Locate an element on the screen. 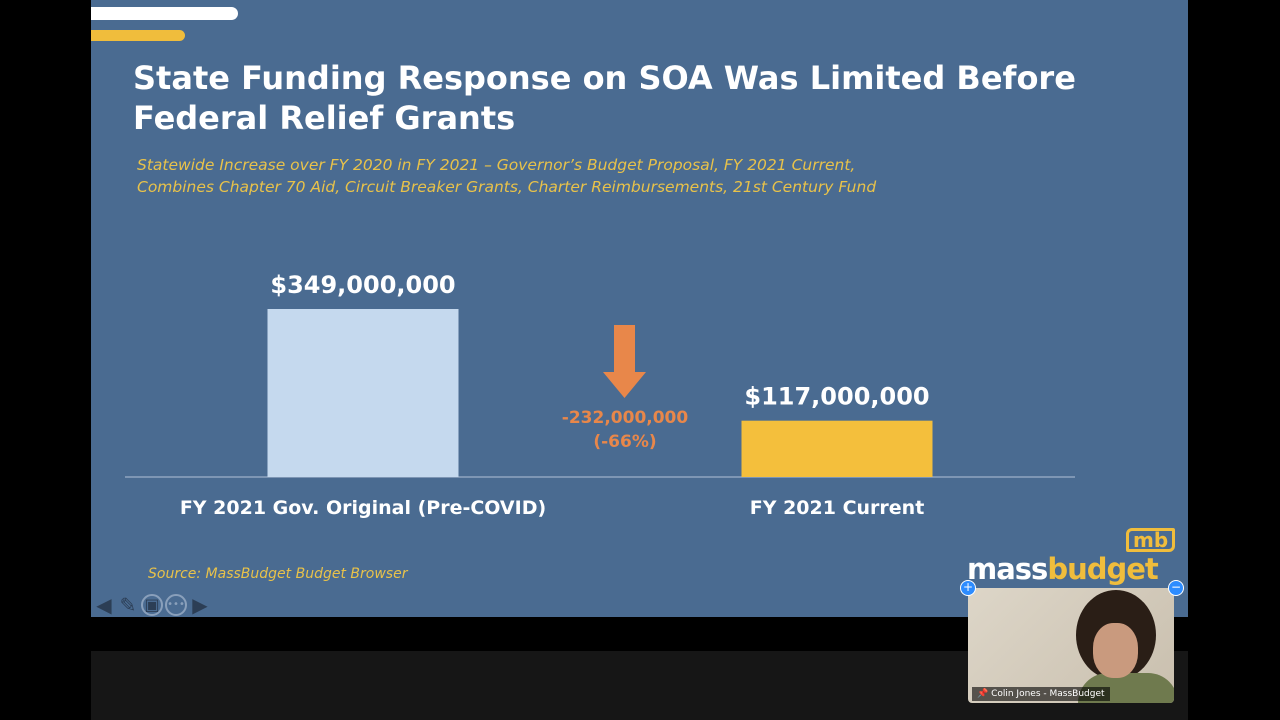 This screenshot has width=1280, height=720. pen-icon: ✎ is located at coordinates (128, 605).